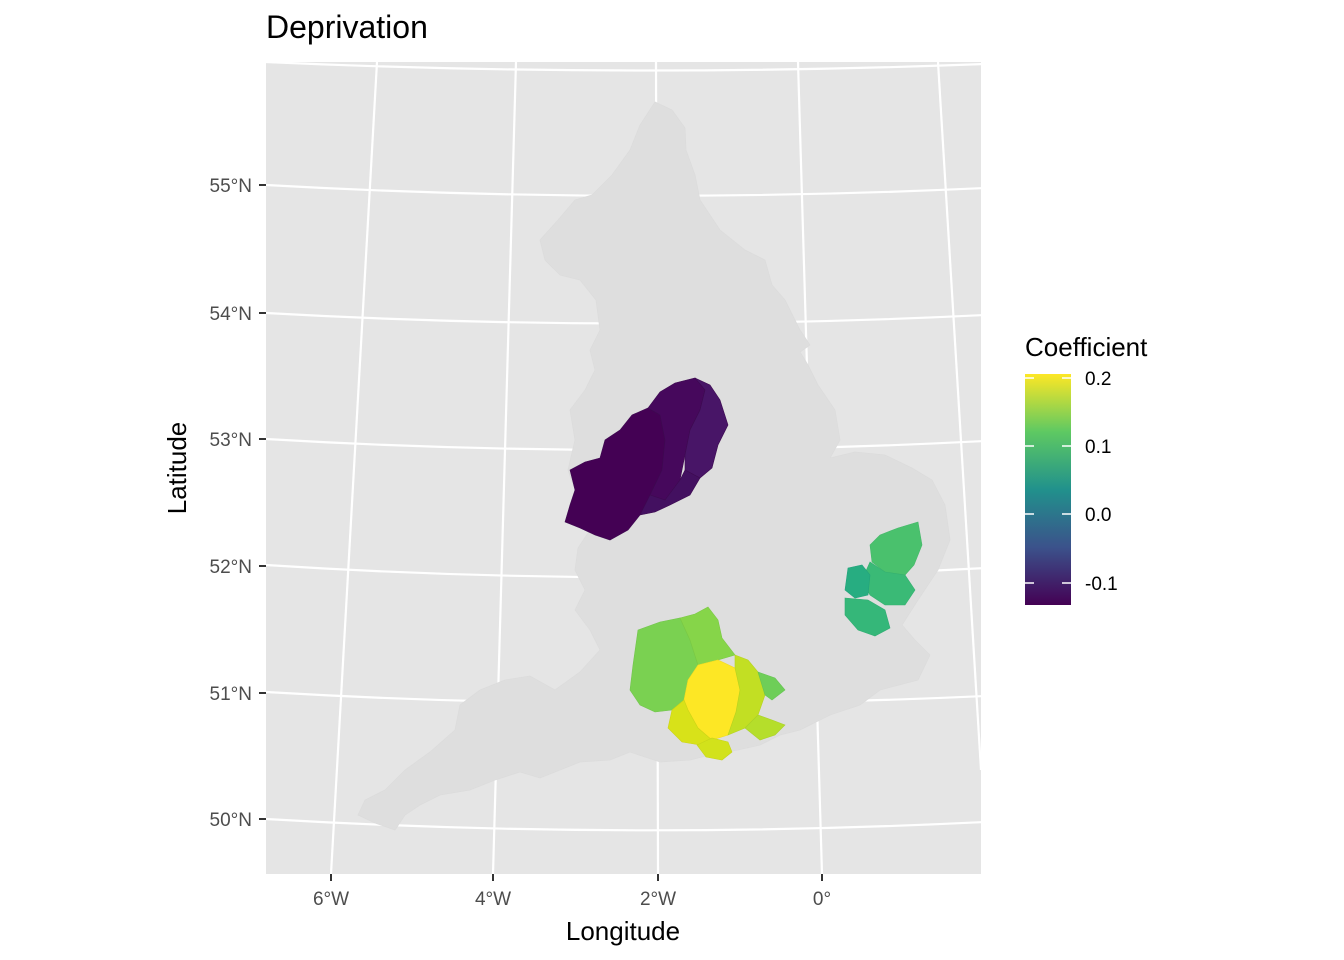 This screenshot has width=1344, height=960. Describe the element at coordinates (331, 899) in the screenshot. I see `x-tick-label-6w: 6°W` at that location.